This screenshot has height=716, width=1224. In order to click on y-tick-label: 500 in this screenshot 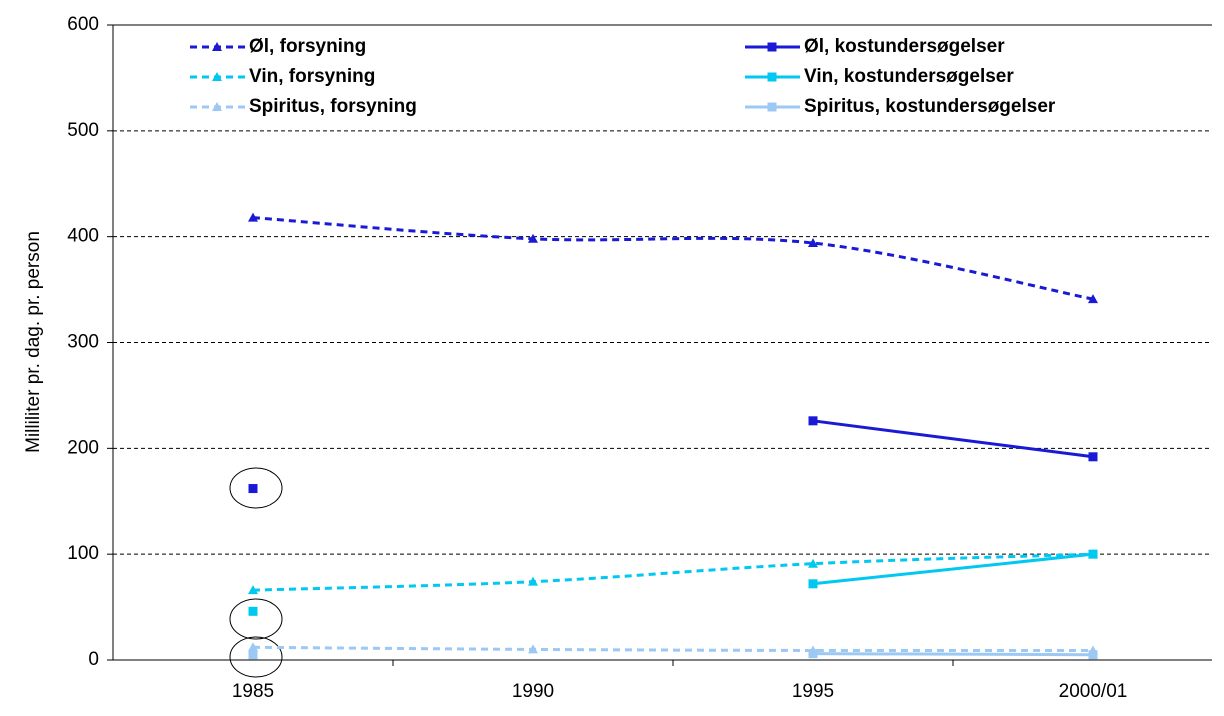, I will do `click(83, 130)`.